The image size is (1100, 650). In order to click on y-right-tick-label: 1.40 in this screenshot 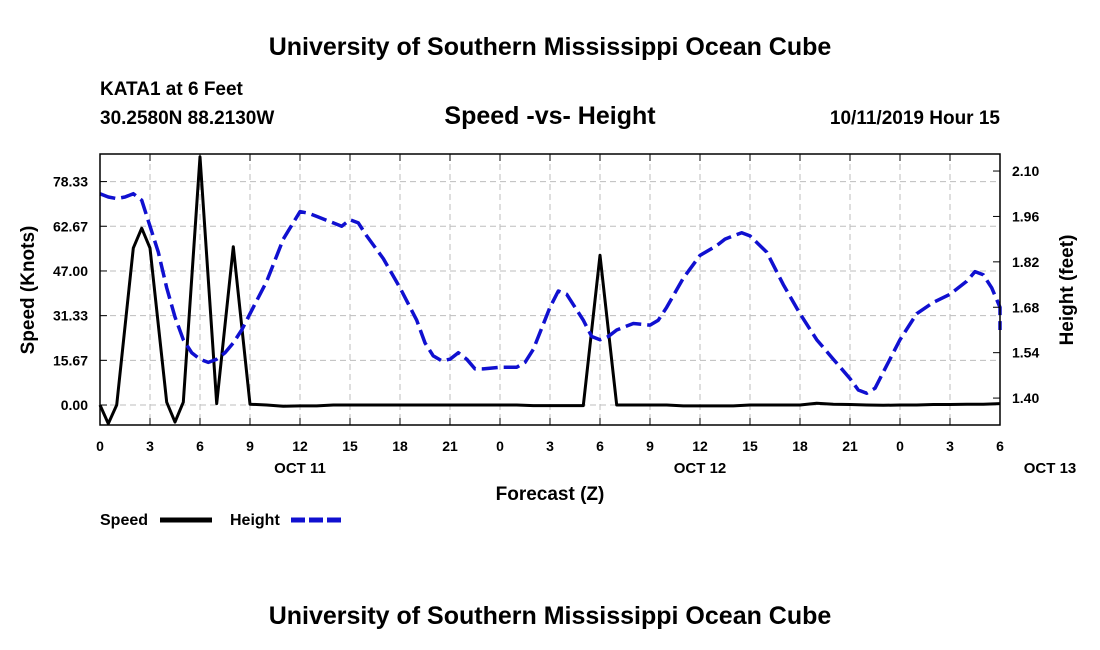, I will do `click(1025, 398)`.